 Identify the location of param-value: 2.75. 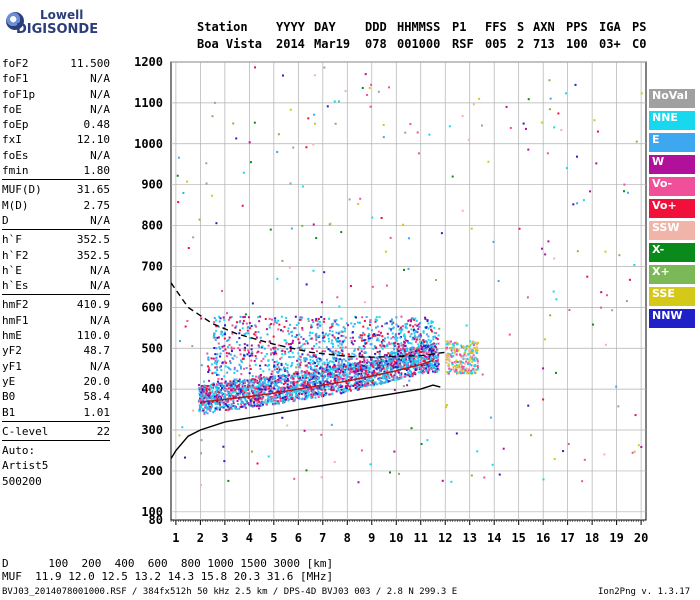
(97, 205).